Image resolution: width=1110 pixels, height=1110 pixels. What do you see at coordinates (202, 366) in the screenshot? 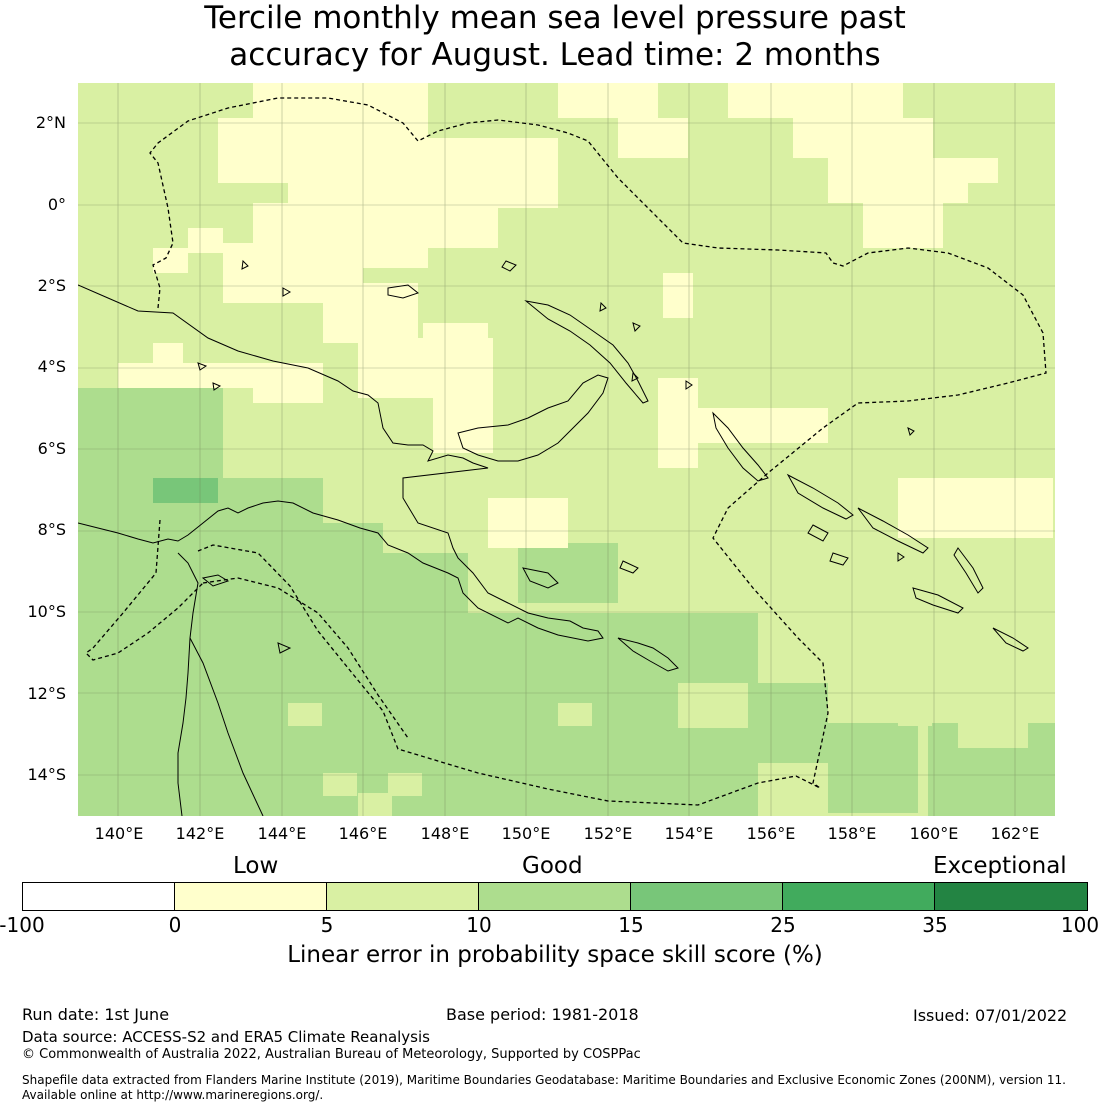
I see `small-island-j` at bounding box center [202, 366].